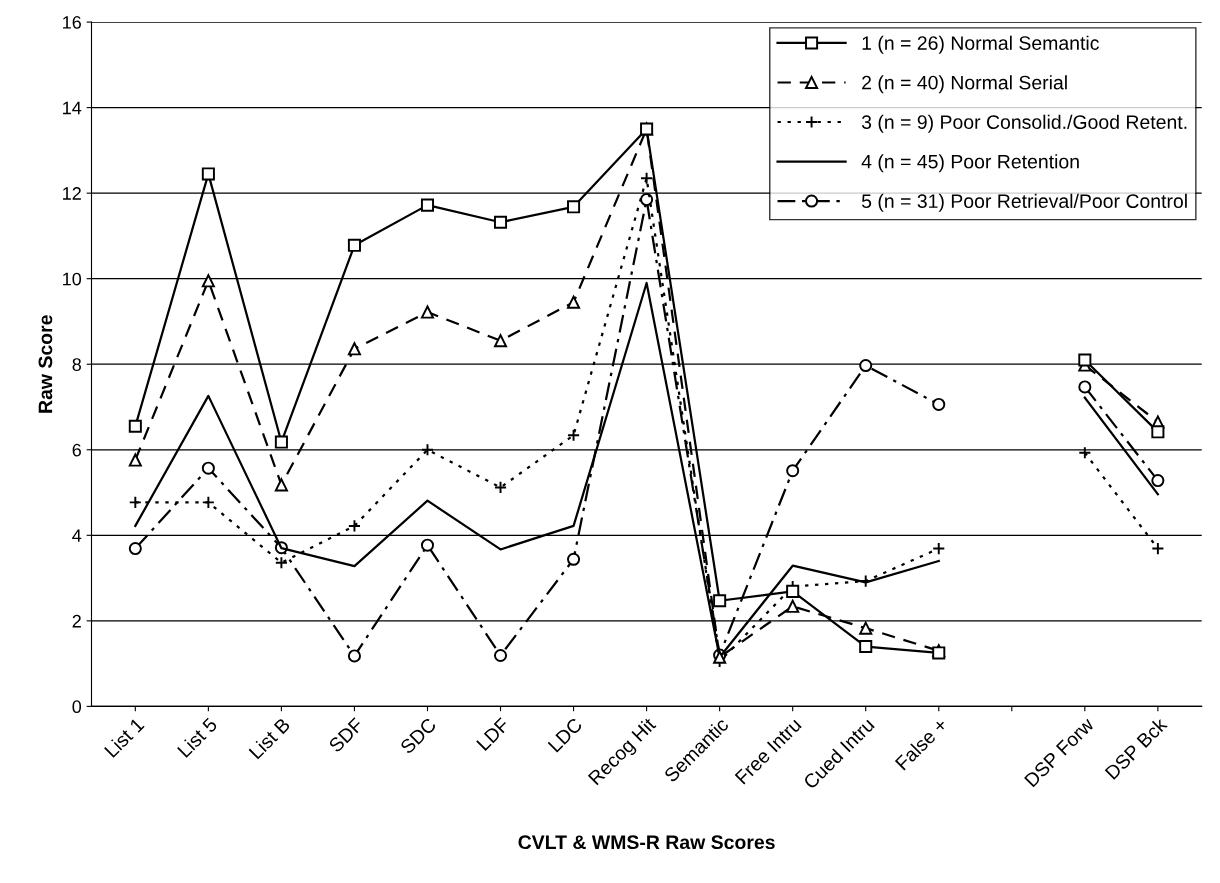 This screenshot has height=883, width=1220. I want to click on x-tick-label: List 1, so click(124, 737).